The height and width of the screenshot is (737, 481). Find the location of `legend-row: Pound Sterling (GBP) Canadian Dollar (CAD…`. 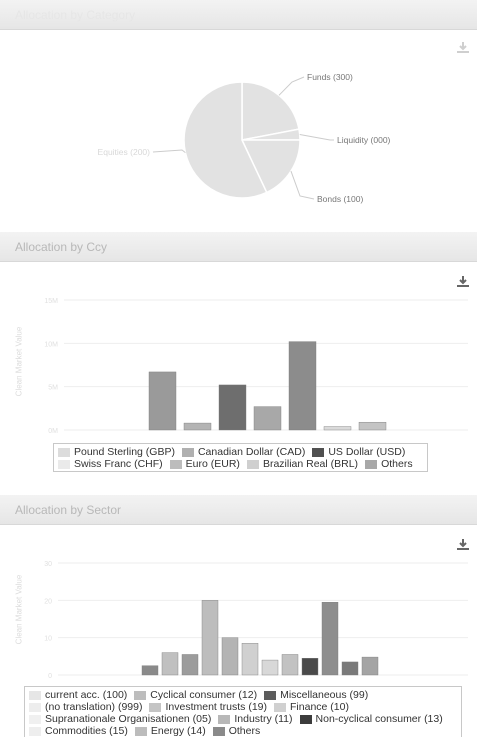

legend-row: Pound Sterling (GBP) Canadian Dollar (CAD… is located at coordinates (242, 452).